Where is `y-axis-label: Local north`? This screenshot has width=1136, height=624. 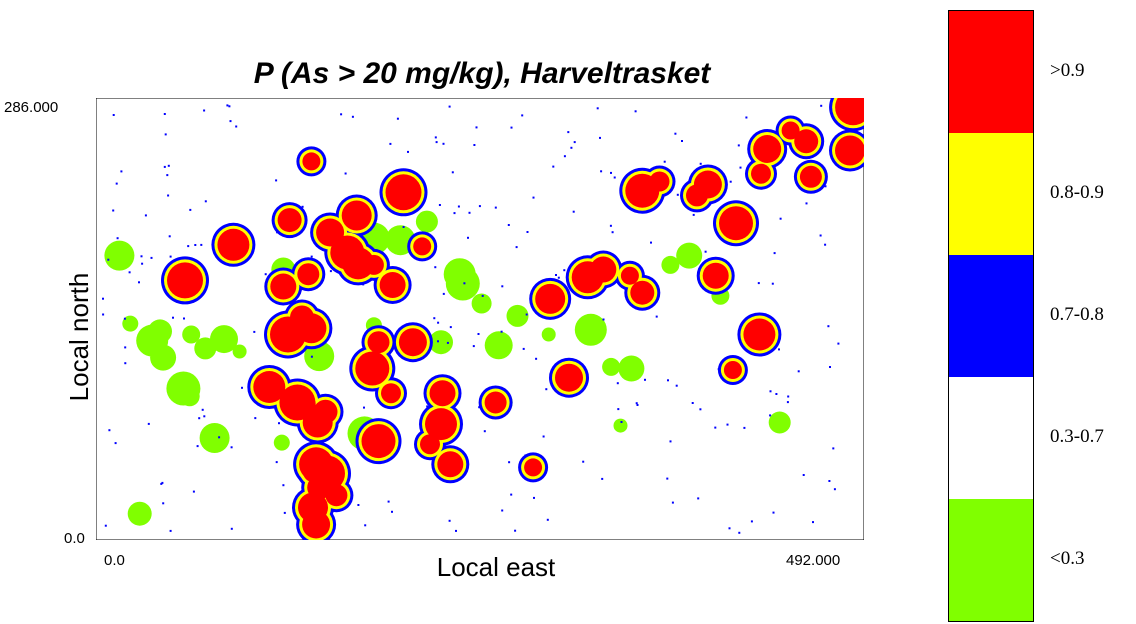 y-axis-label: Local north is located at coordinates (79, 337).